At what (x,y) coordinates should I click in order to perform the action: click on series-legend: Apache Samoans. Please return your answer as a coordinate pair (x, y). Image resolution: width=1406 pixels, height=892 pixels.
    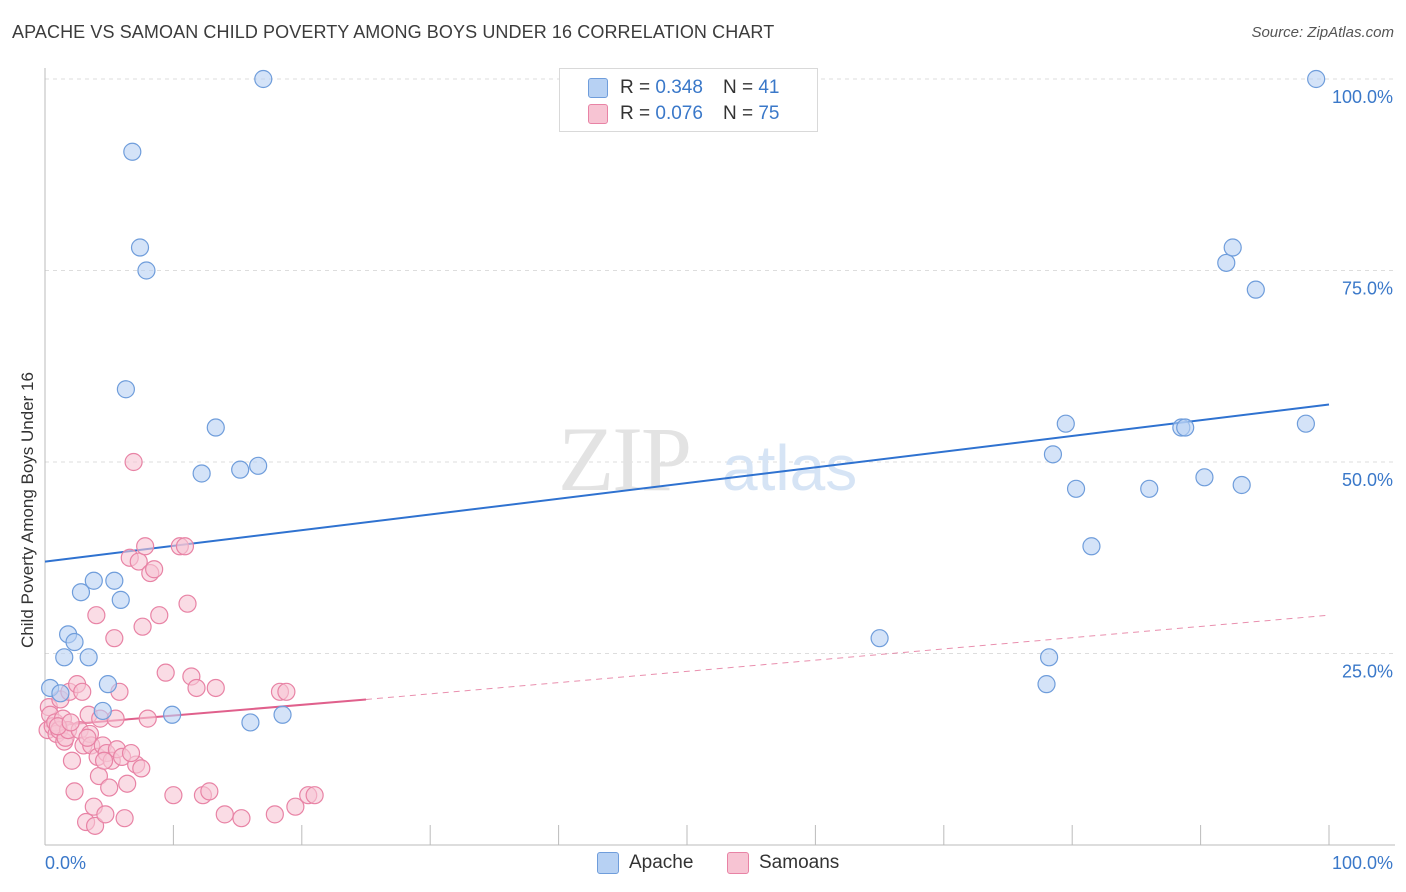
    Looking at the image, I should click on (703, 865).